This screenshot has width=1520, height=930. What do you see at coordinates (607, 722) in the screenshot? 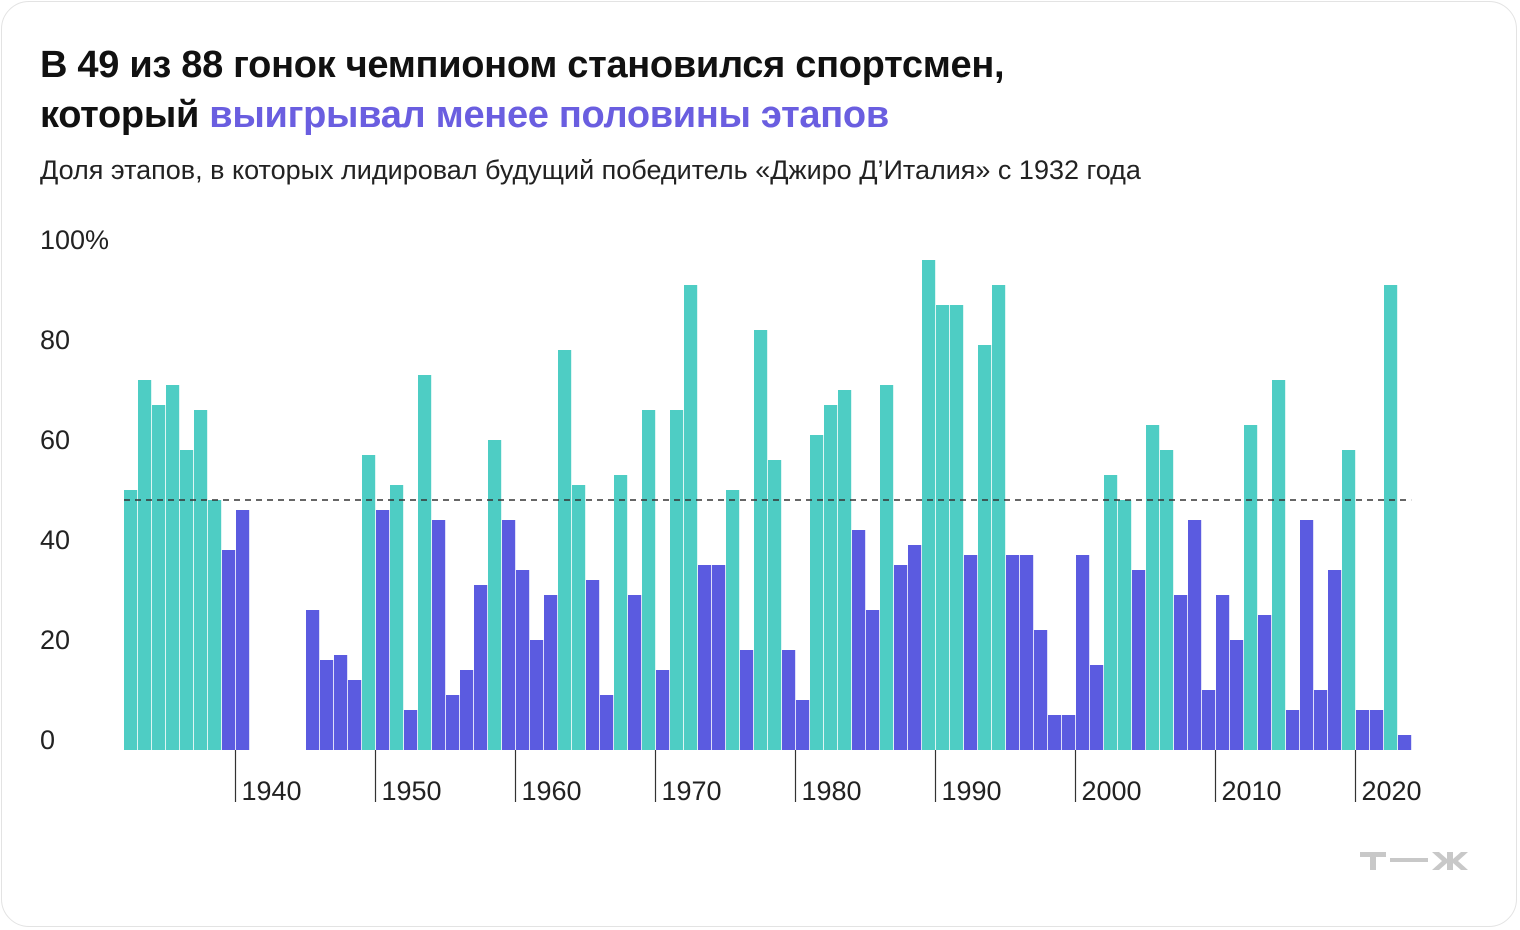
I see `bar-1966` at bounding box center [607, 722].